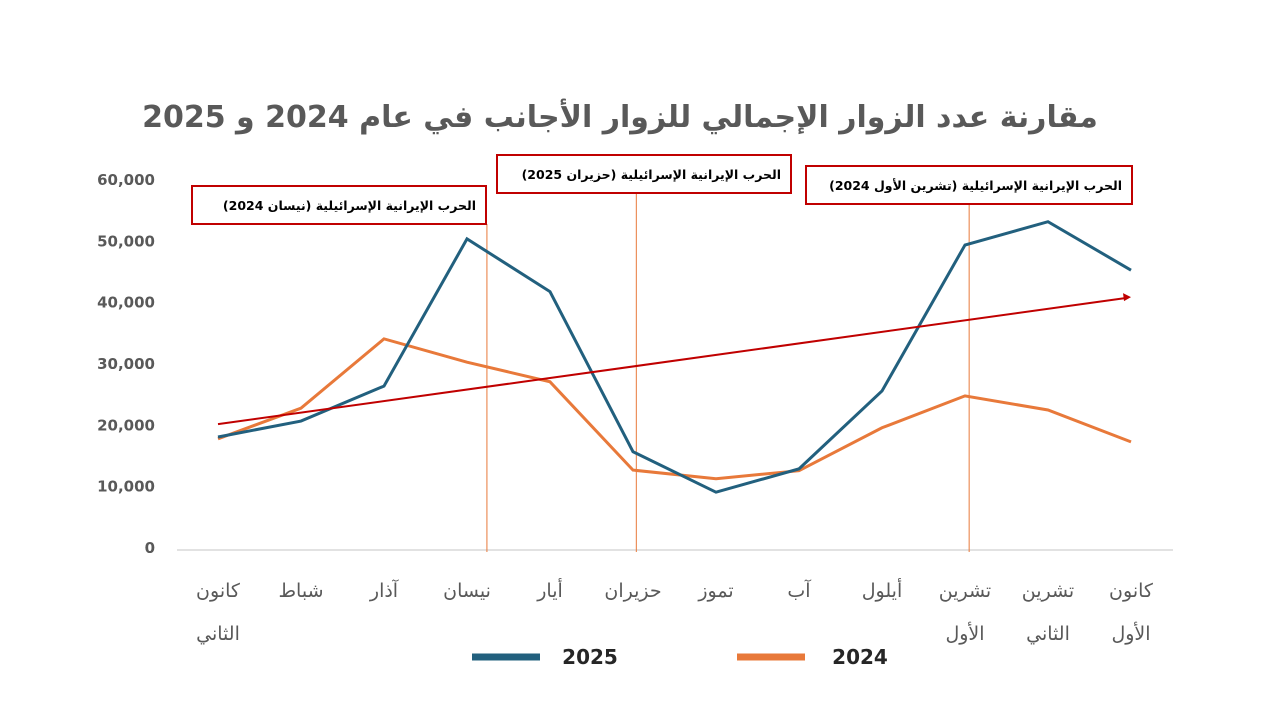 The height and width of the screenshot is (724, 1280). What do you see at coordinates (384, 590) in the screenshot?
I see `x-tick-label: آذار` at bounding box center [384, 590].